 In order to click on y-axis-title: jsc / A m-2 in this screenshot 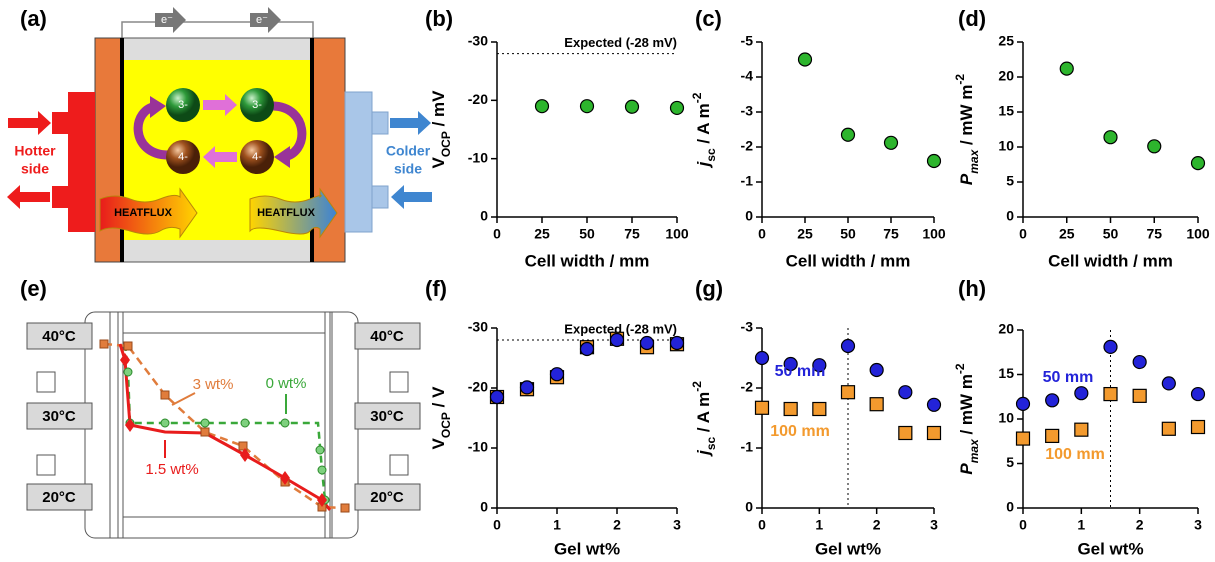, I will do `click(704, 130)`.